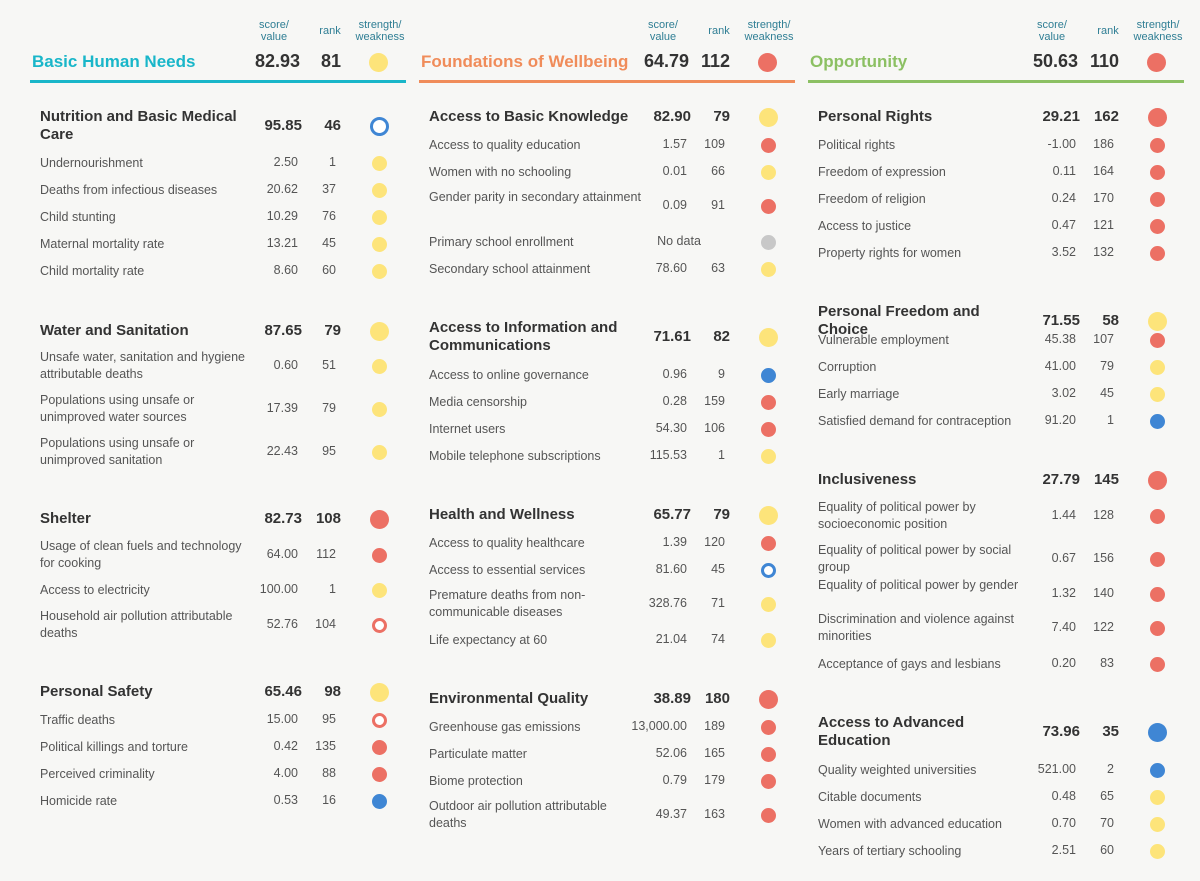 This screenshot has width=1200, height=881. I want to click on indicator-value: 8.60, so click(285, 270).